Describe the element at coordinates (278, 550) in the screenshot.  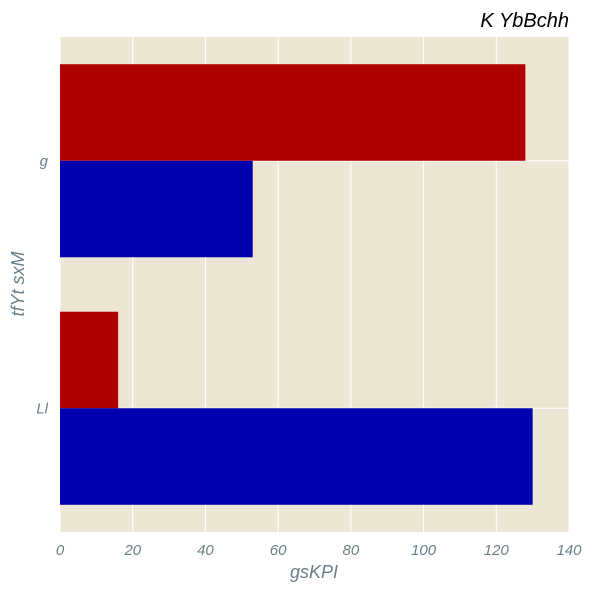
I see `x-tick-label: 60` at that location.